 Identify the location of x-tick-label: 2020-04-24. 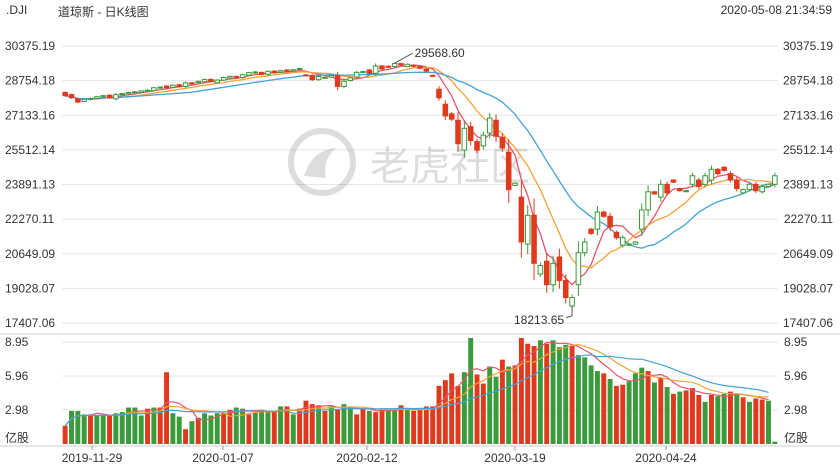
(666, 458).